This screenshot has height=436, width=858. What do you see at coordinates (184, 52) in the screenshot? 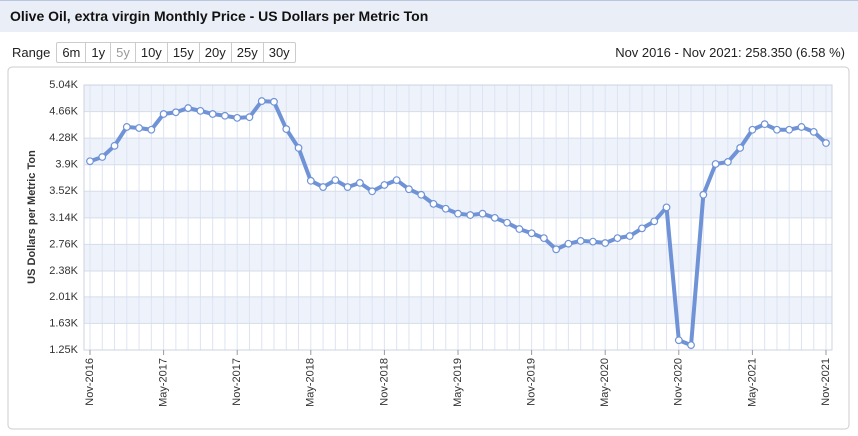
I see `range-button: 15y` at bounding box center [184, 52].